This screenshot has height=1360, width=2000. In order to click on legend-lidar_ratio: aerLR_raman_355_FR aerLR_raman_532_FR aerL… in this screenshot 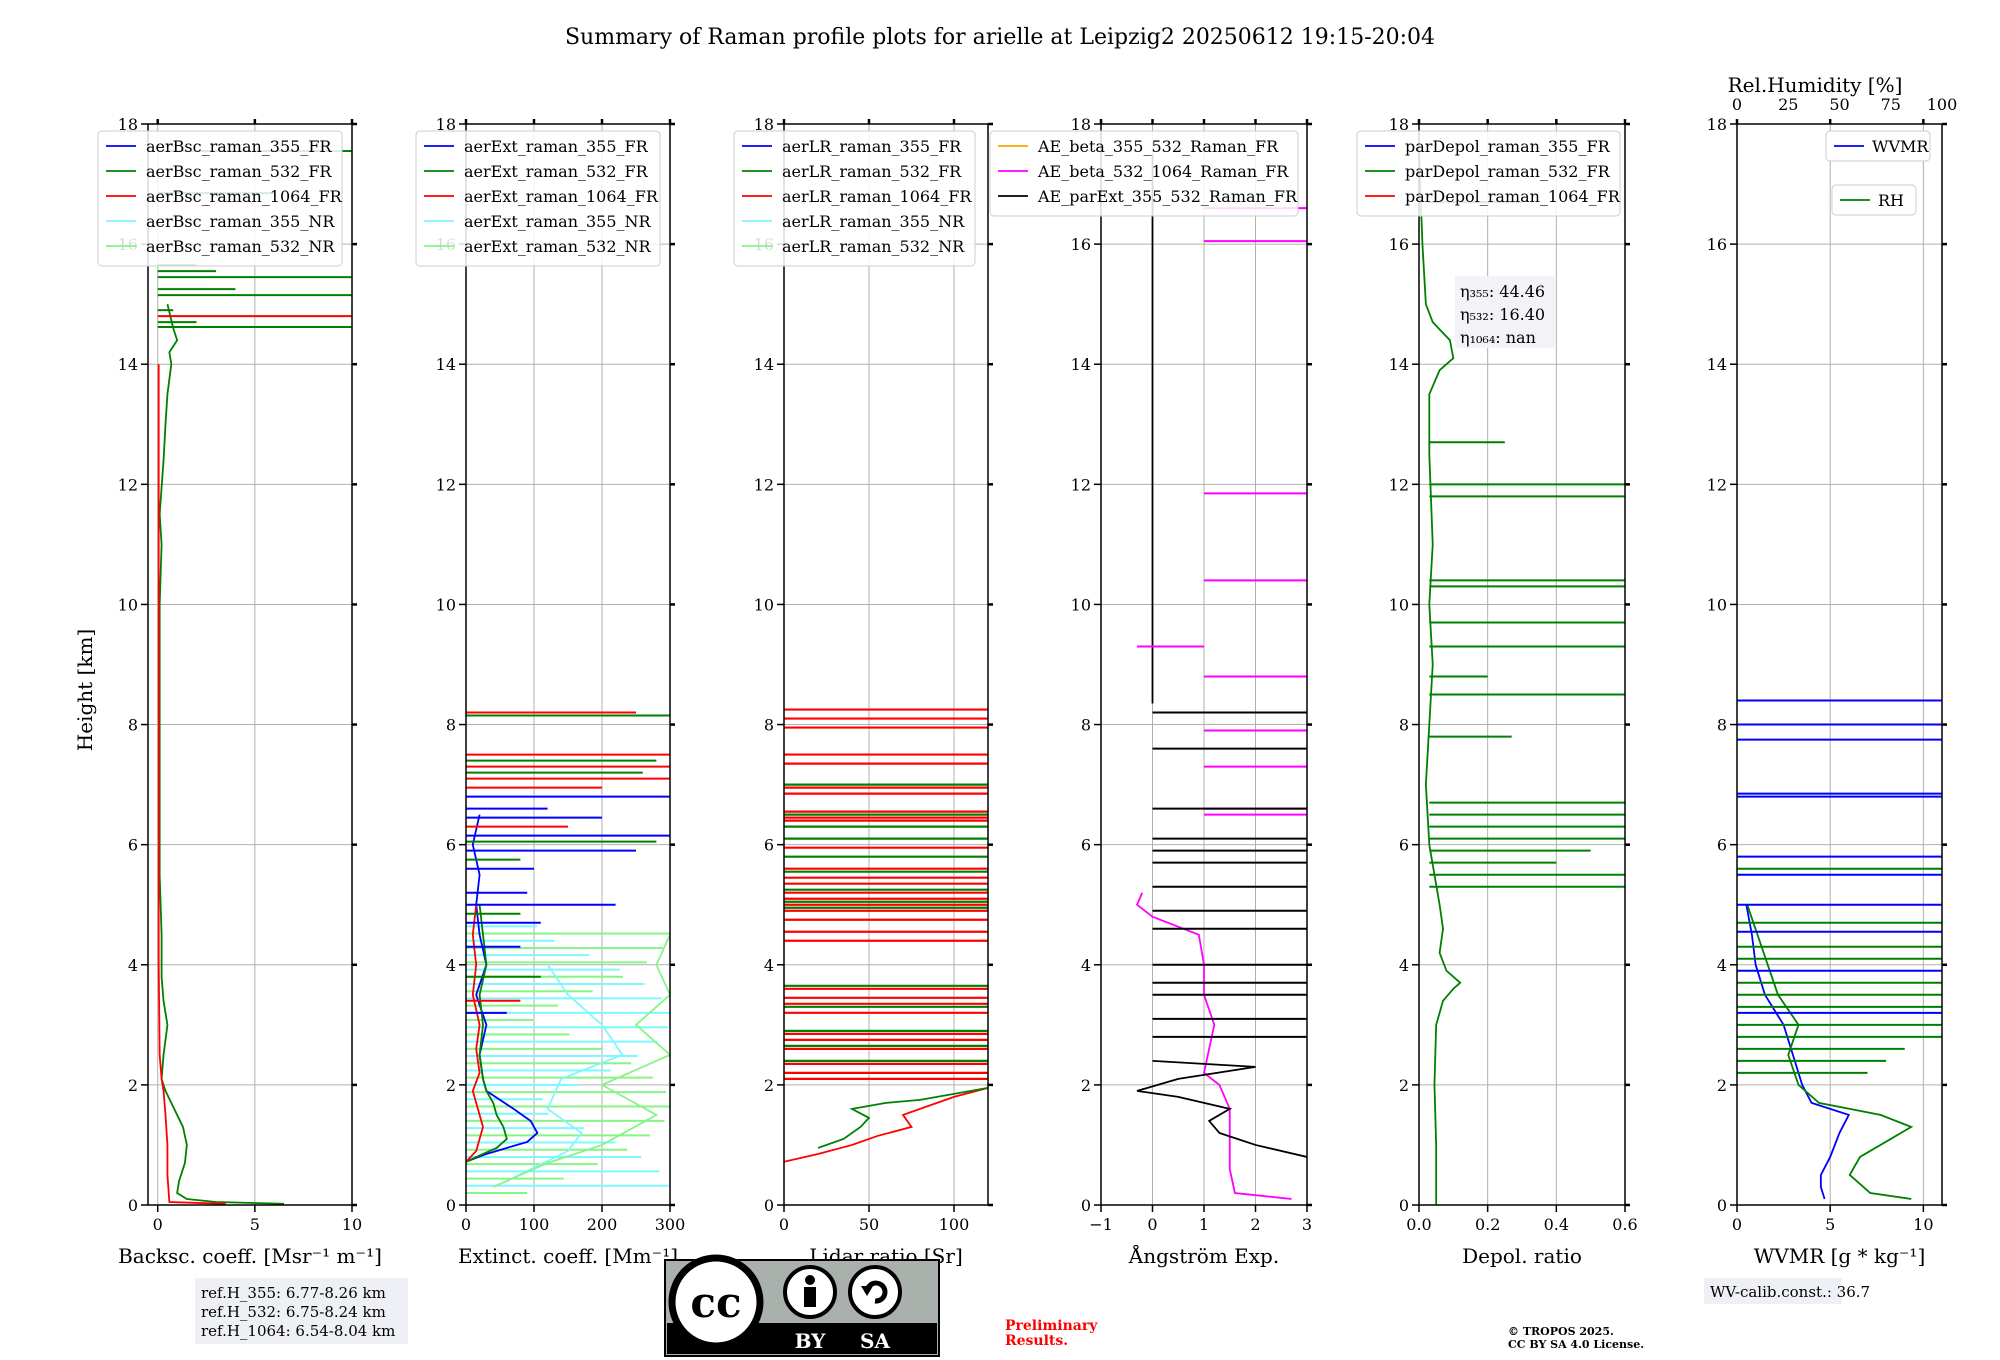, I will do `click(854, 198)`.